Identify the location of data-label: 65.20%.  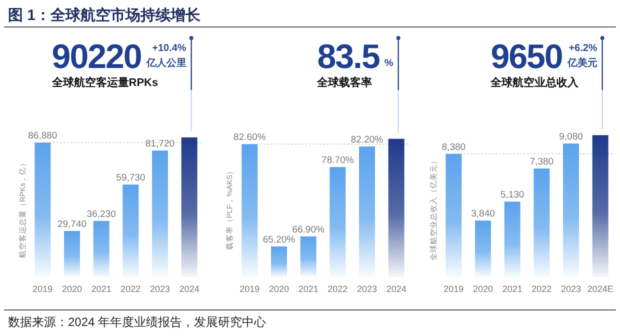
(279, 240).